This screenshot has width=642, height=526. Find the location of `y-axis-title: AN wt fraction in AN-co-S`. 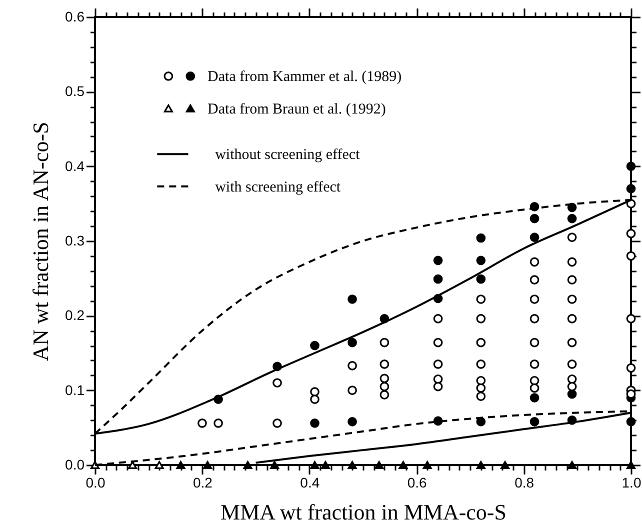

y-axis-title: AN wt fraction in AN-co-S is located at coordinates (41, 242).